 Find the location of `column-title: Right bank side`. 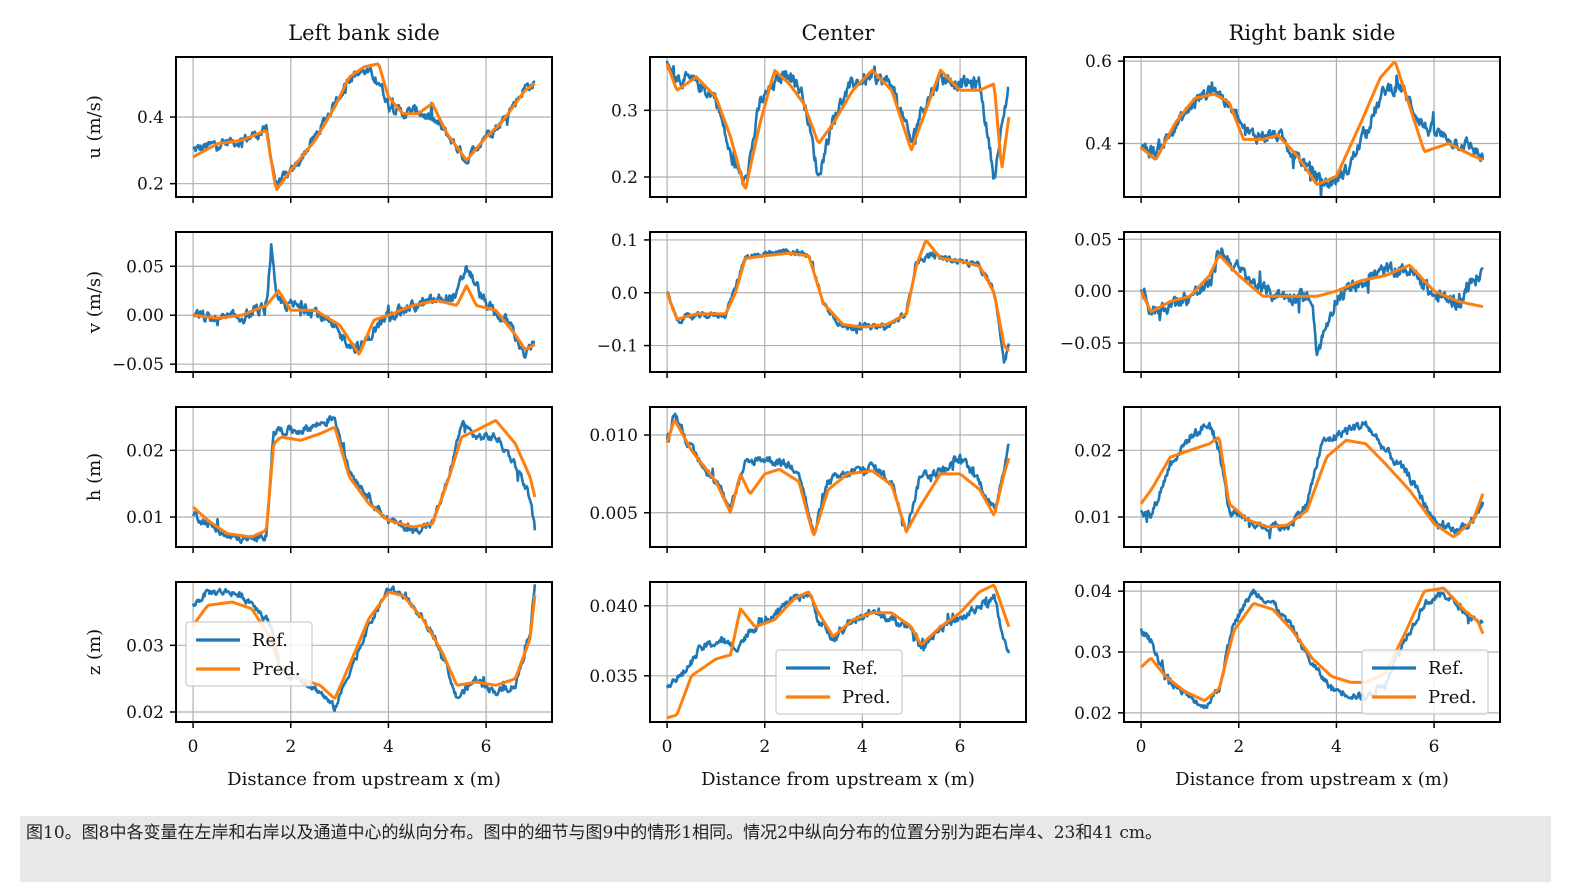

column-title: Right bank side is located at coordinates (1312, 33).